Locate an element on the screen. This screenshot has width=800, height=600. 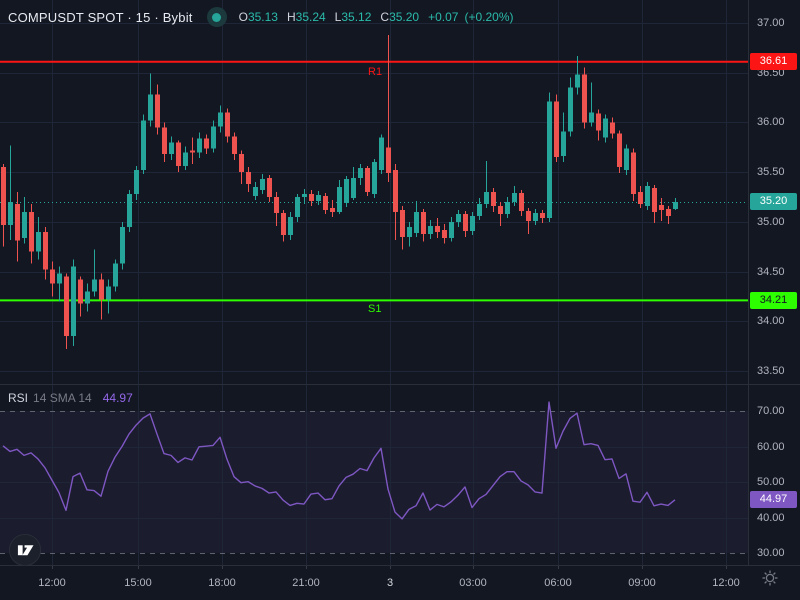
close-value: 35.20 is located at coordinates (404, 17).